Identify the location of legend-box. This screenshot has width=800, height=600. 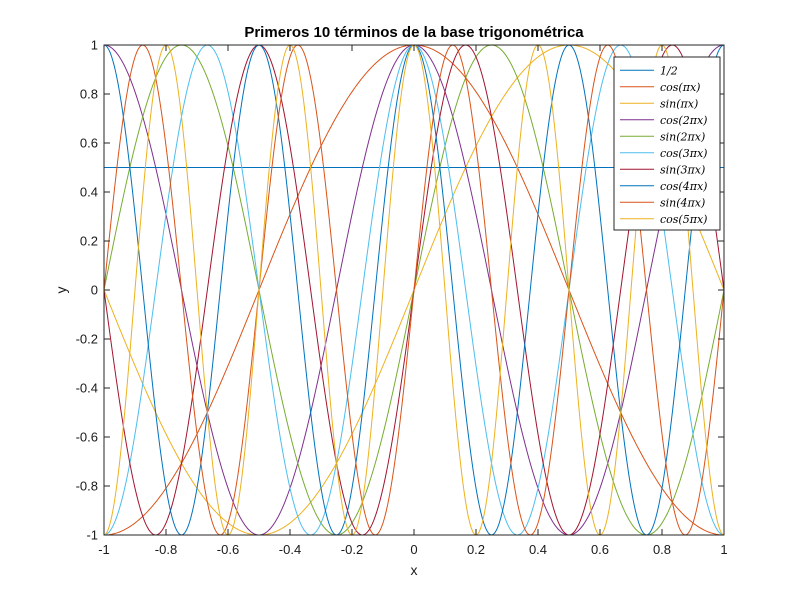
(667, 143).